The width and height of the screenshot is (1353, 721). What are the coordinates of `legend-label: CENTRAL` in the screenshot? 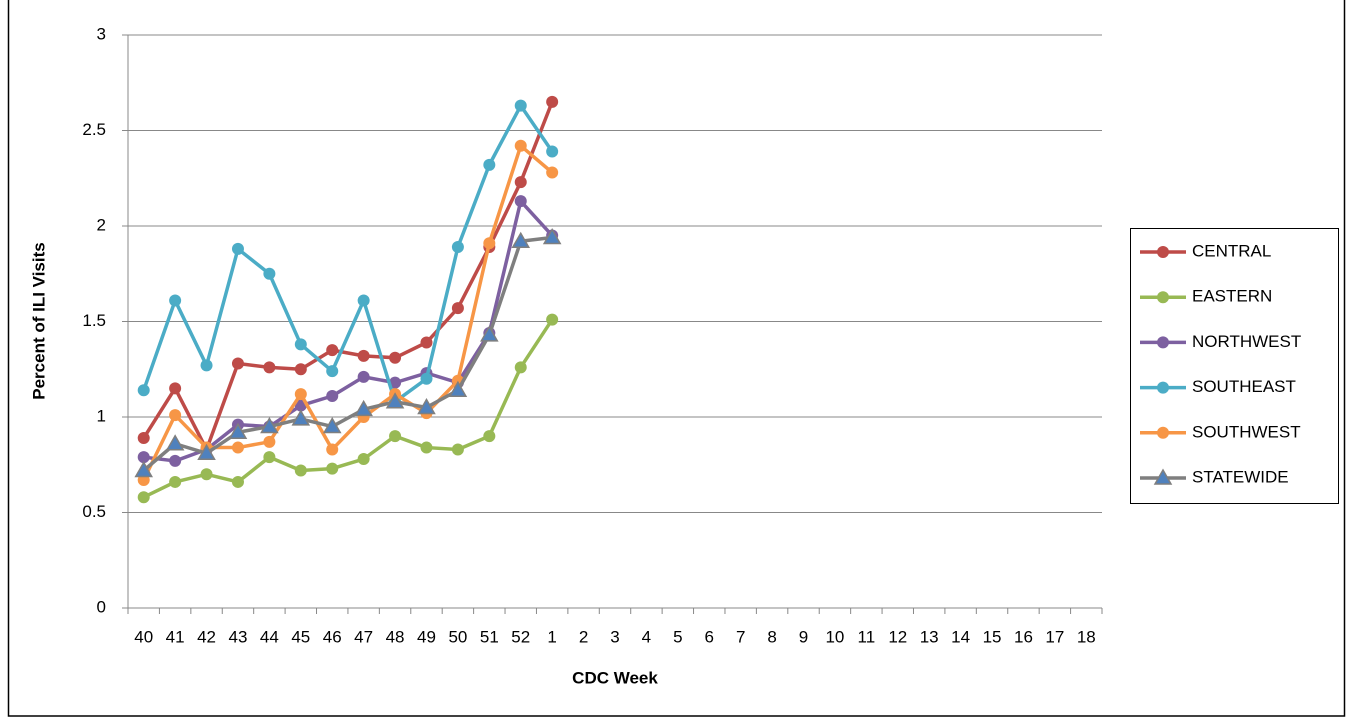 It's located at (1231, 250).